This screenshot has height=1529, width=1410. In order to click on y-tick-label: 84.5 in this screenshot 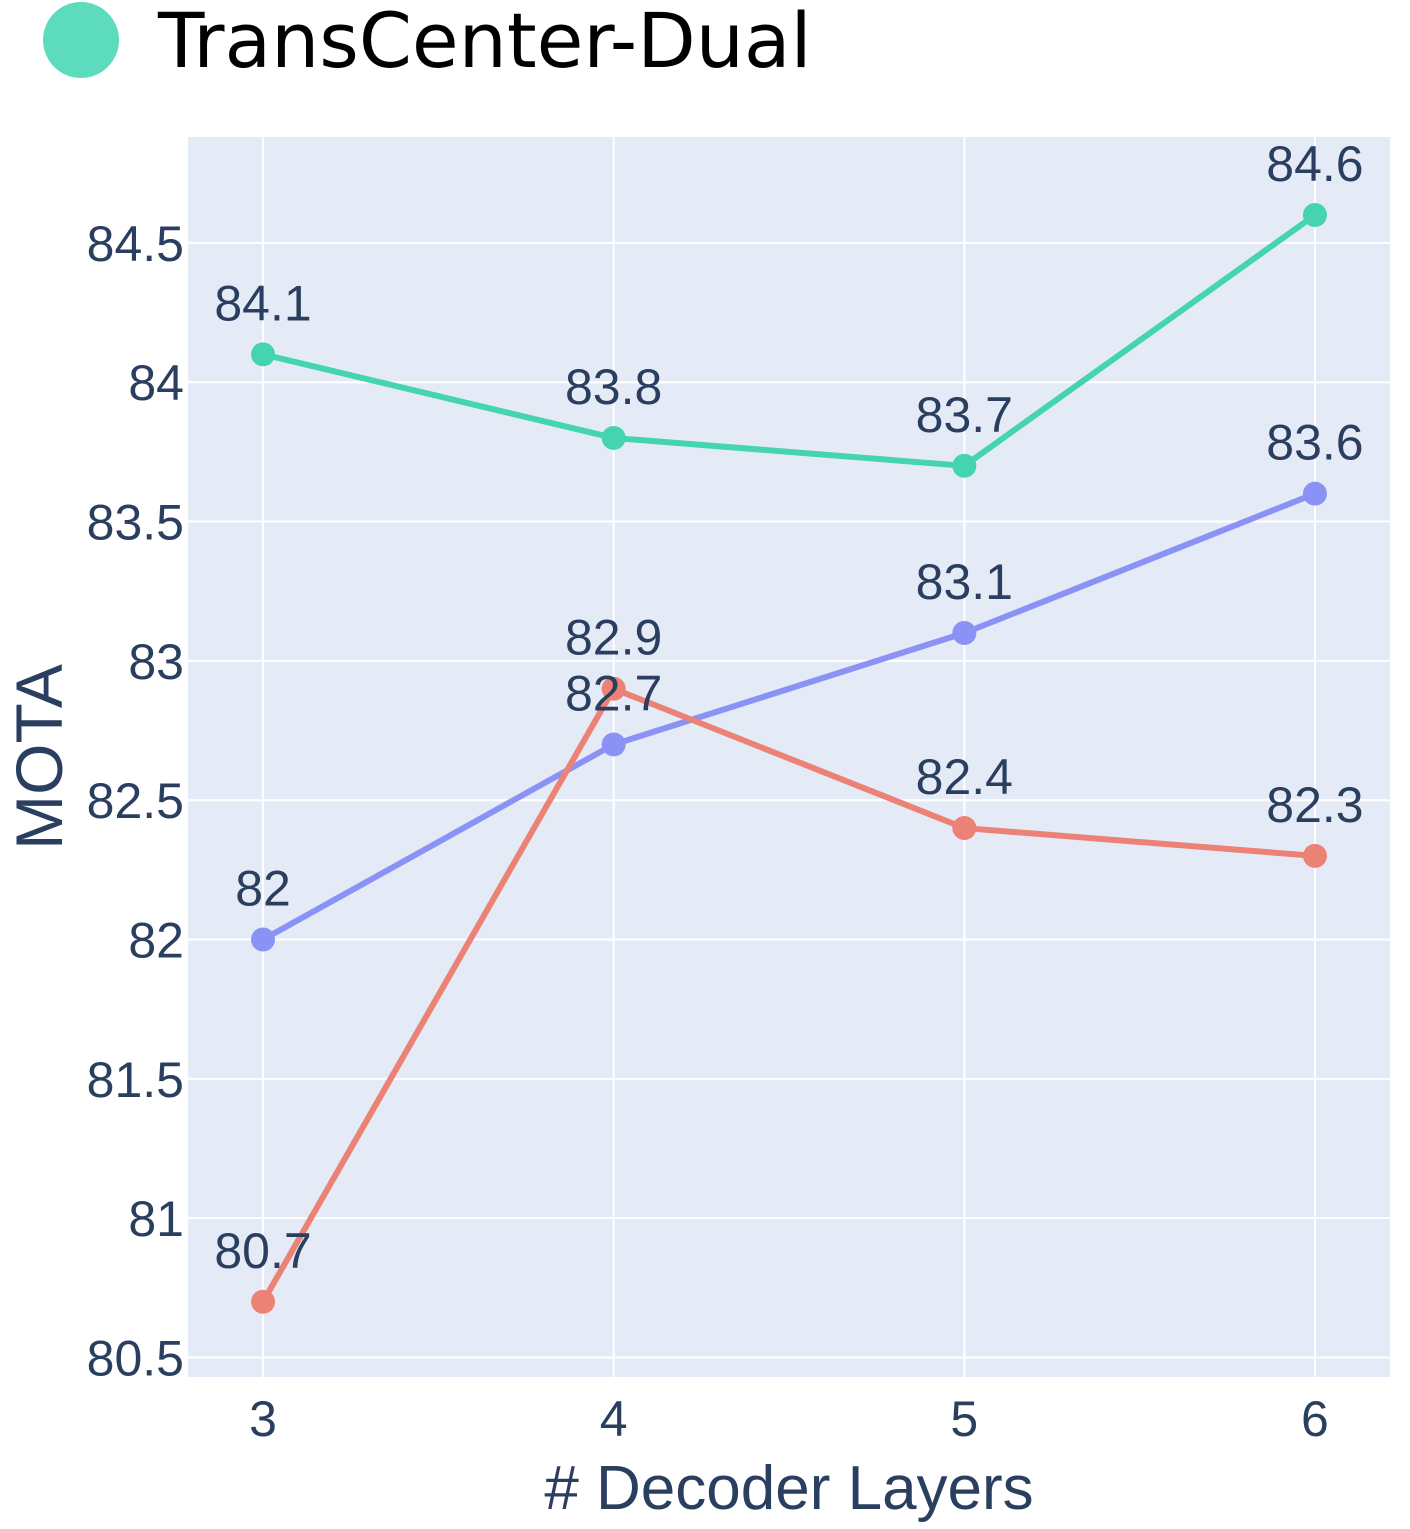, I will do `click(135, 244)`.